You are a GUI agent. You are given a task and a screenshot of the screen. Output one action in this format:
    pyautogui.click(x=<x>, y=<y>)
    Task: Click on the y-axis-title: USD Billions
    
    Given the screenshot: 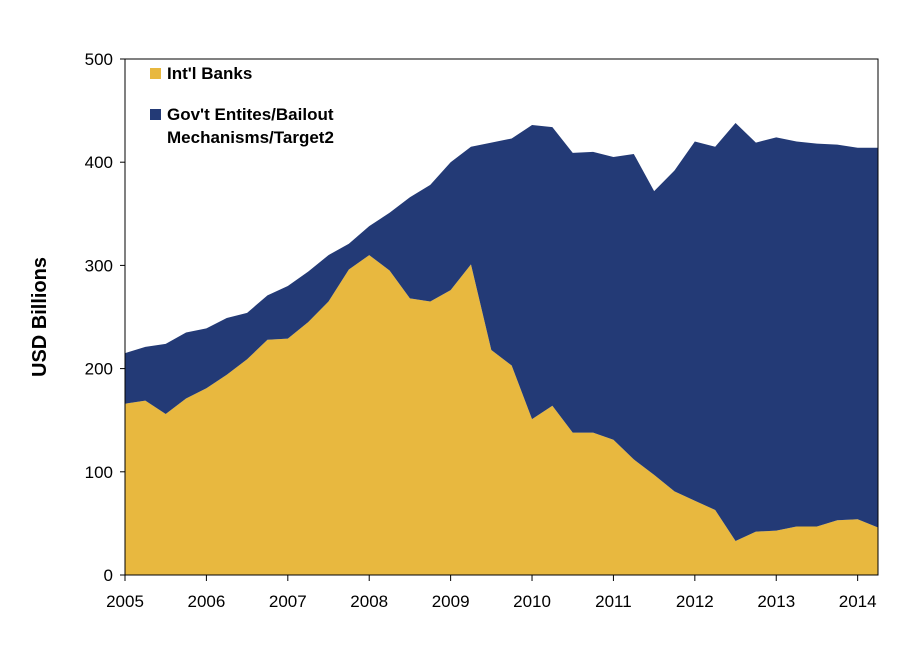 What is the action you would take?
    pyautogui.click(x=40, y=317)
    